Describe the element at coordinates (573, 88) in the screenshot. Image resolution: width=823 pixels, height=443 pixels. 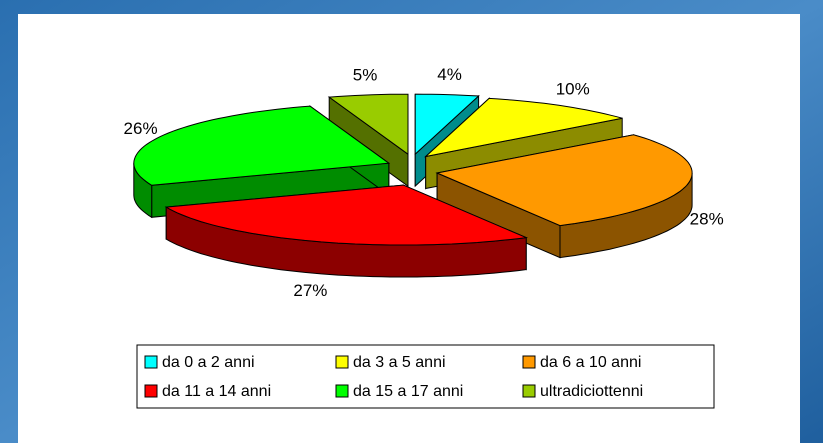
I see `data-label: 10%` at that location.